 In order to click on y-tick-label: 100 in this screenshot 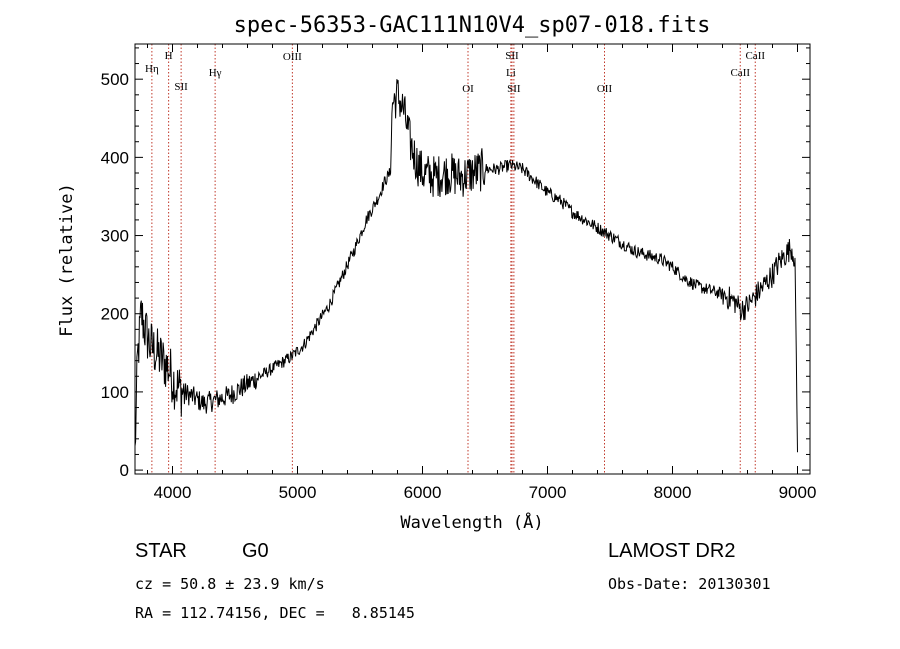, I will do `click(115, 392)`.